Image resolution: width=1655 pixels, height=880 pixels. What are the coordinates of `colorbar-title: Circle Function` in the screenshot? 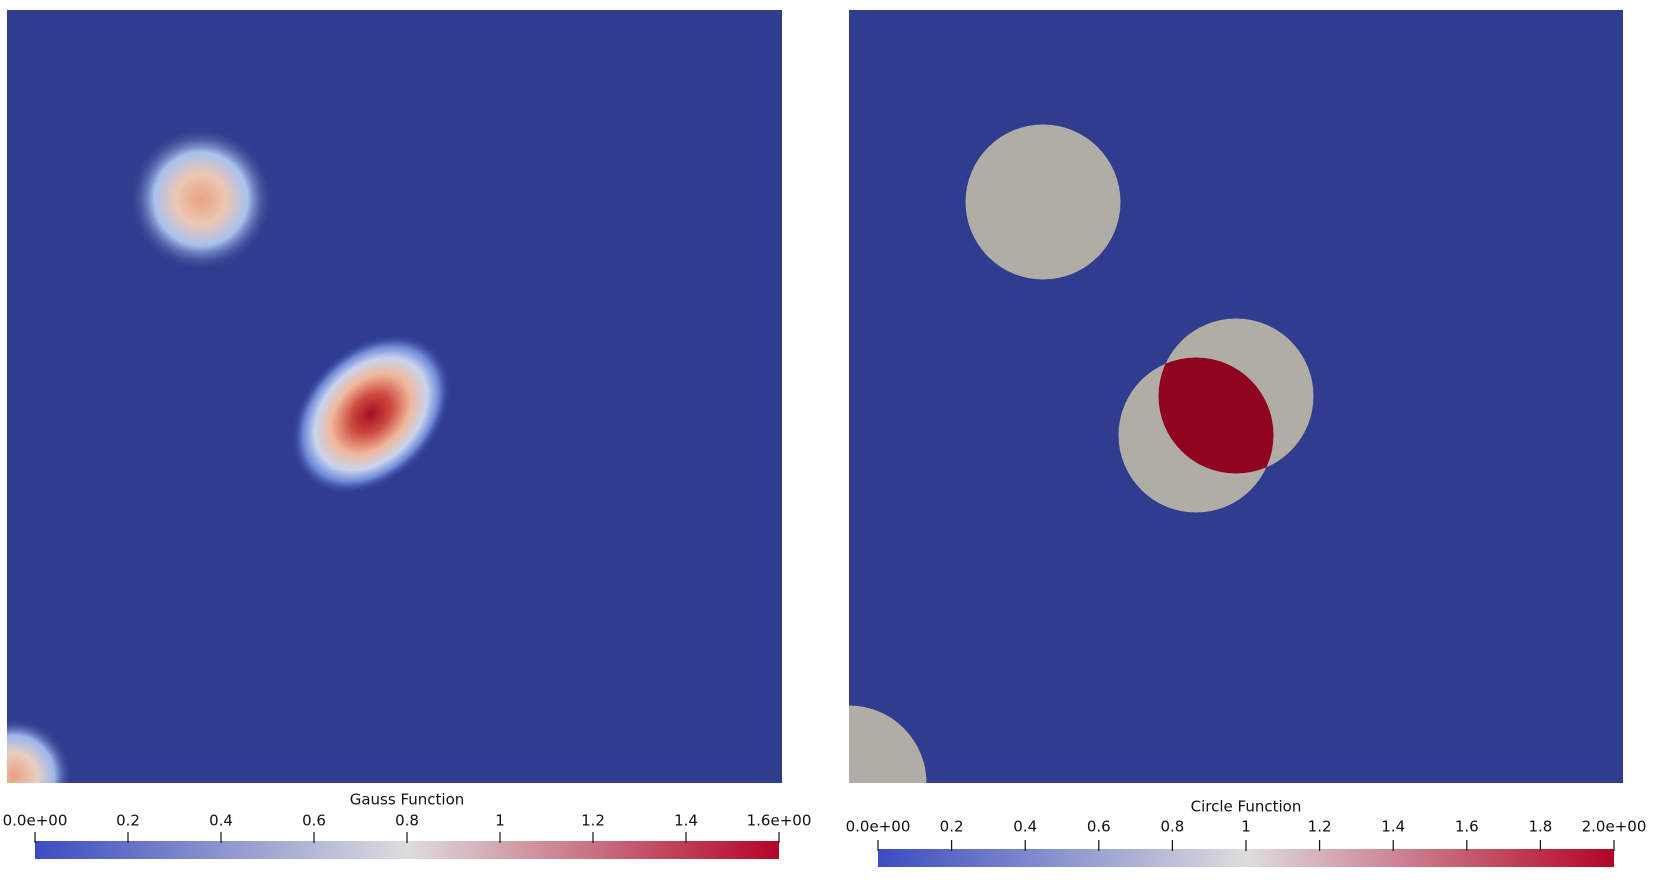 It's located at (1246, 807).